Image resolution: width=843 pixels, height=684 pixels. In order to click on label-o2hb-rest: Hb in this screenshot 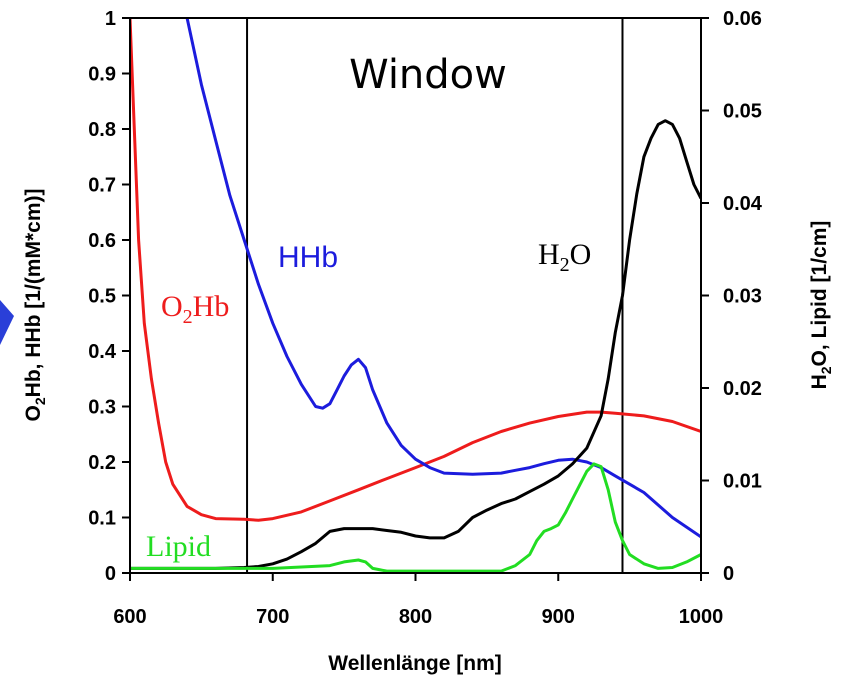, I will do `click(211, 306)`.